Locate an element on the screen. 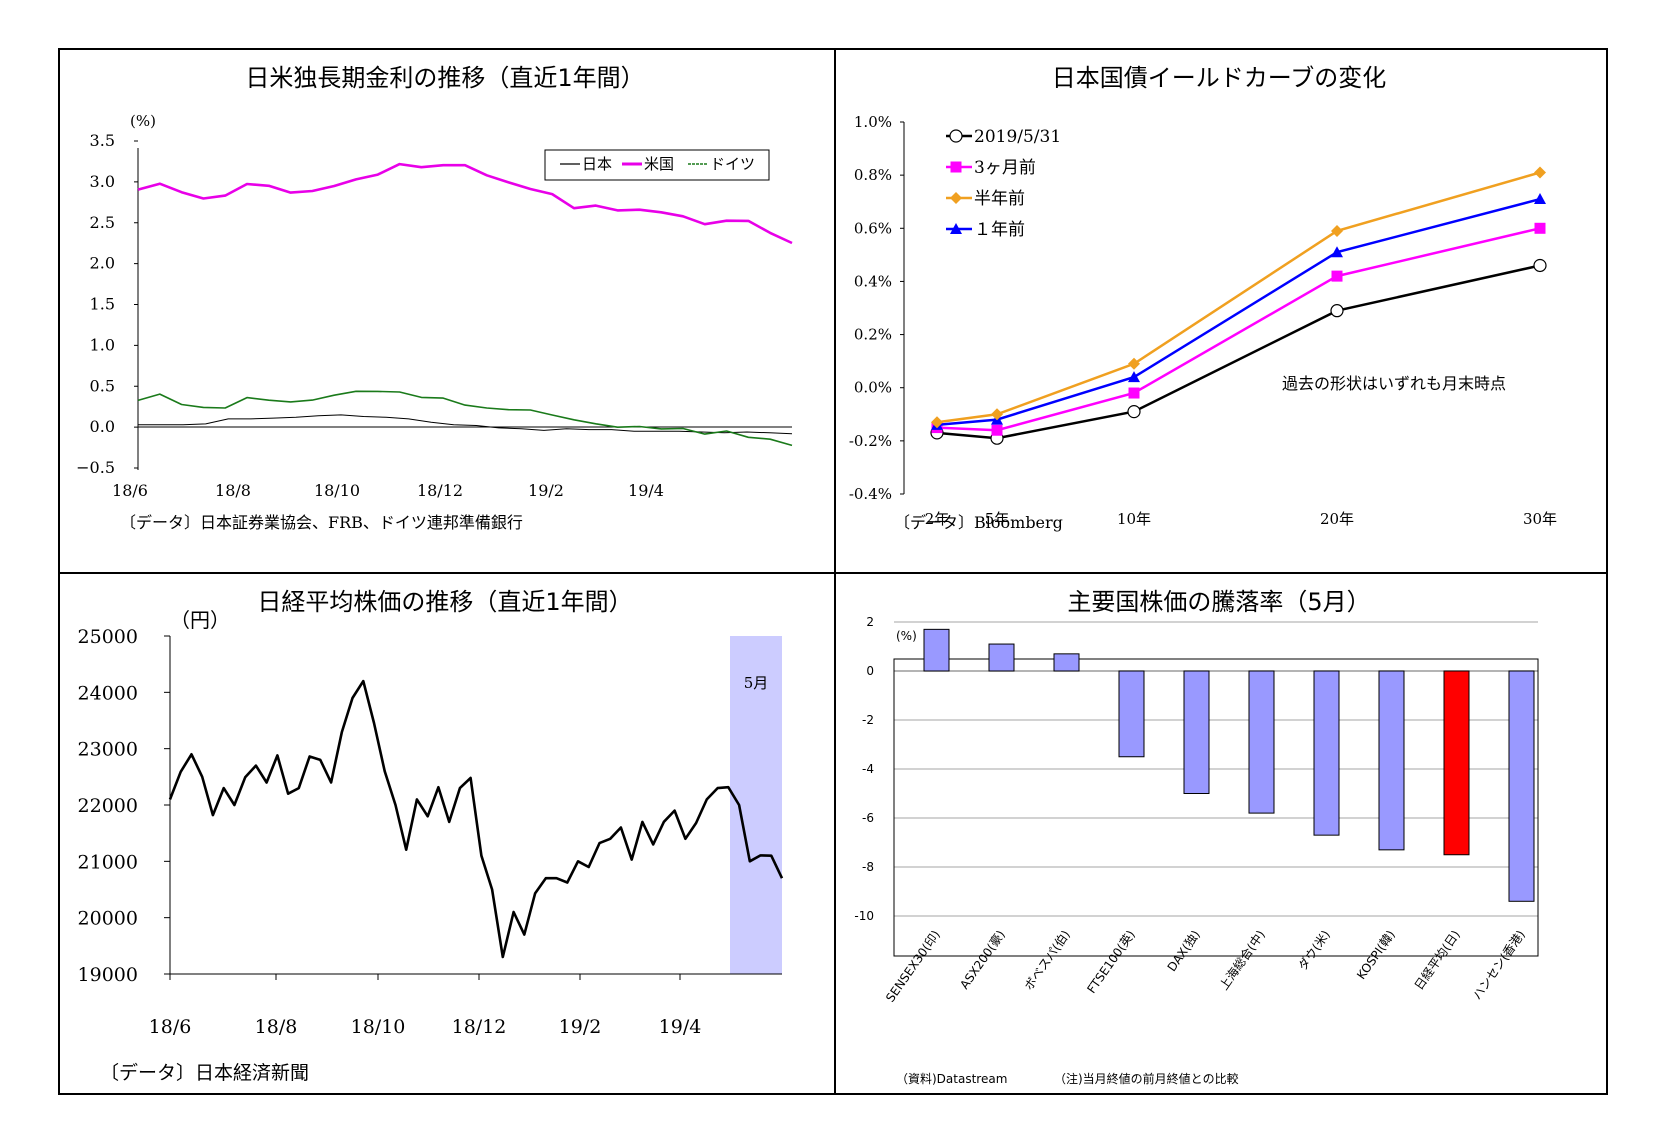 The width and height of the screenshot is (1656, 1129). nikkei-x-tick: 18/10 is located at coordinates (378, 1027).